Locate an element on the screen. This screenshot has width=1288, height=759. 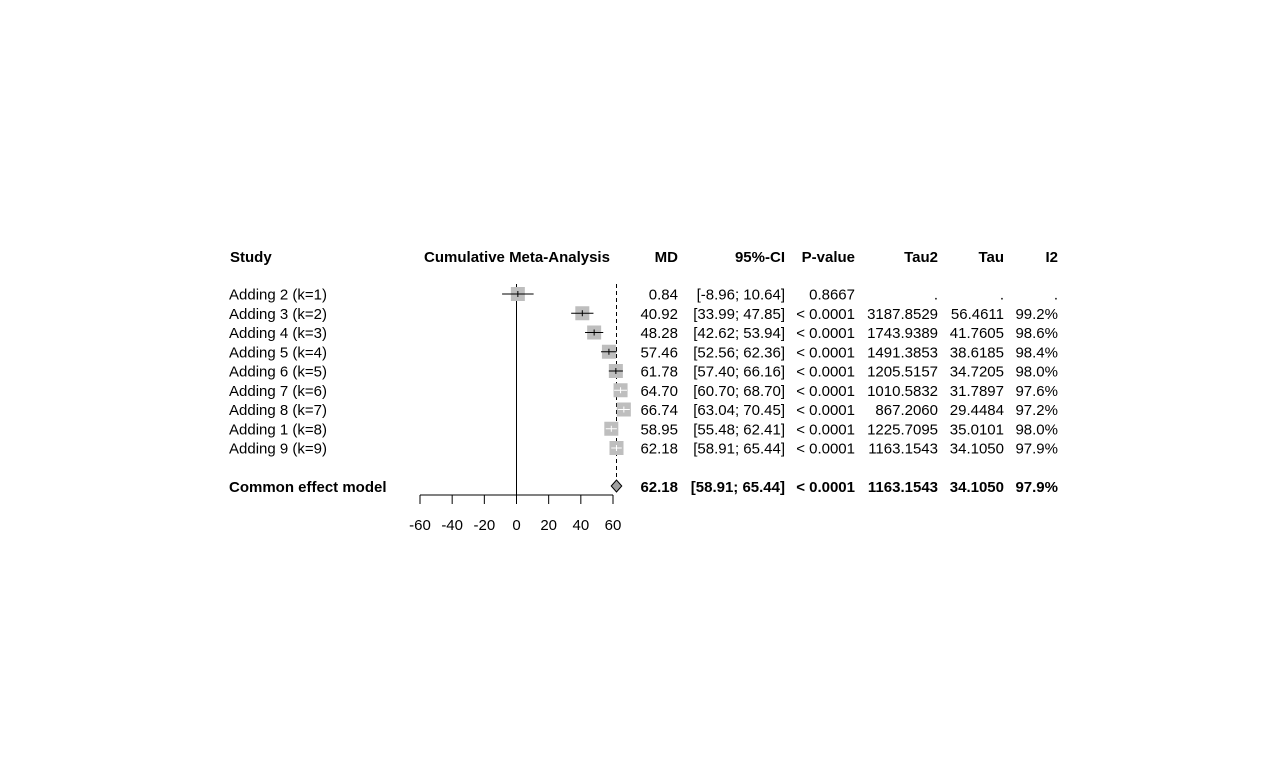
overall-label: Common effect model is located at coordinates (308, 487).